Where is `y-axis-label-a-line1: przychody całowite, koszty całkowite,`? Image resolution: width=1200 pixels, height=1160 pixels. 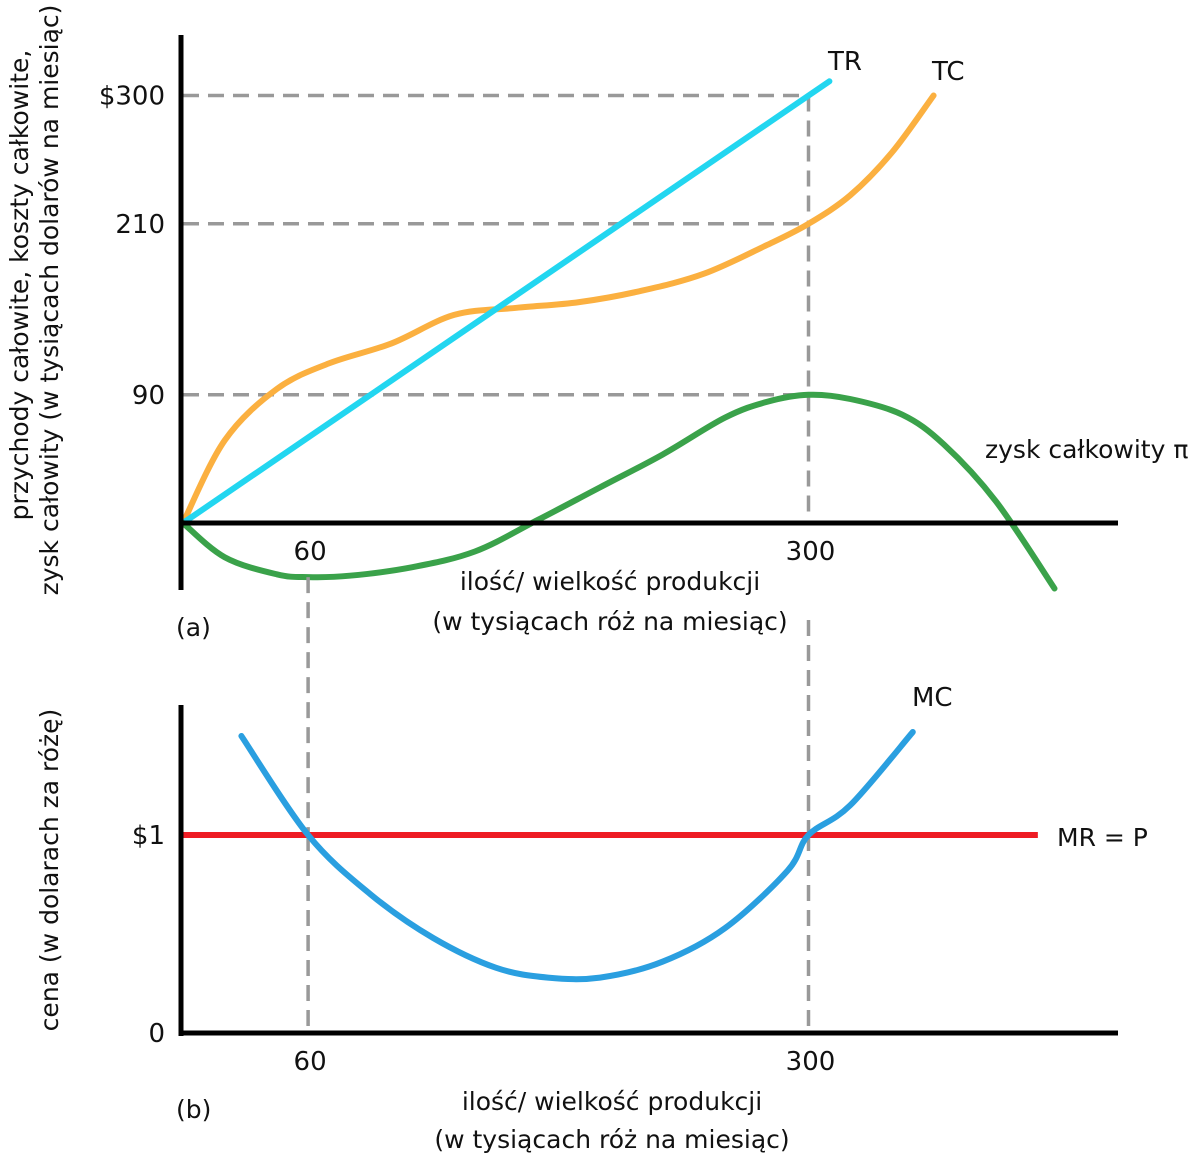
y-axis-label-a-line1: przychody całowite, koszty całkowite, is located at coordinates (19, 285).